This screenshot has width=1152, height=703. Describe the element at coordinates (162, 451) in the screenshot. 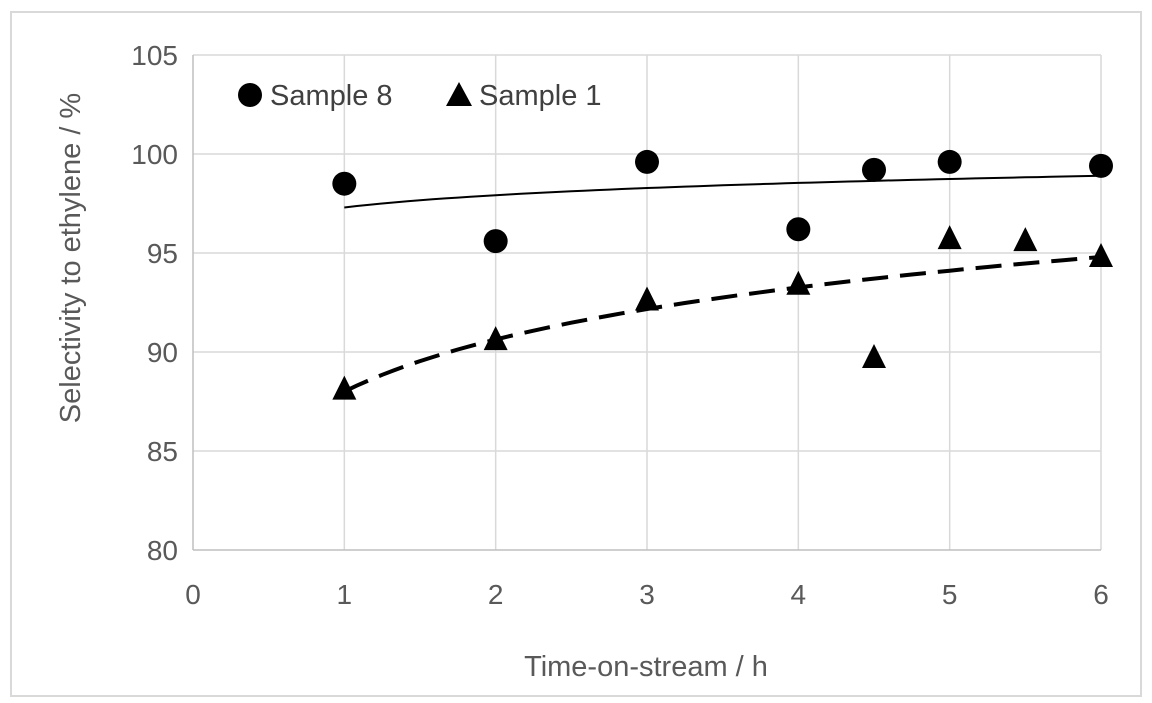

I see `y-tick-label-85: 85` at that location.